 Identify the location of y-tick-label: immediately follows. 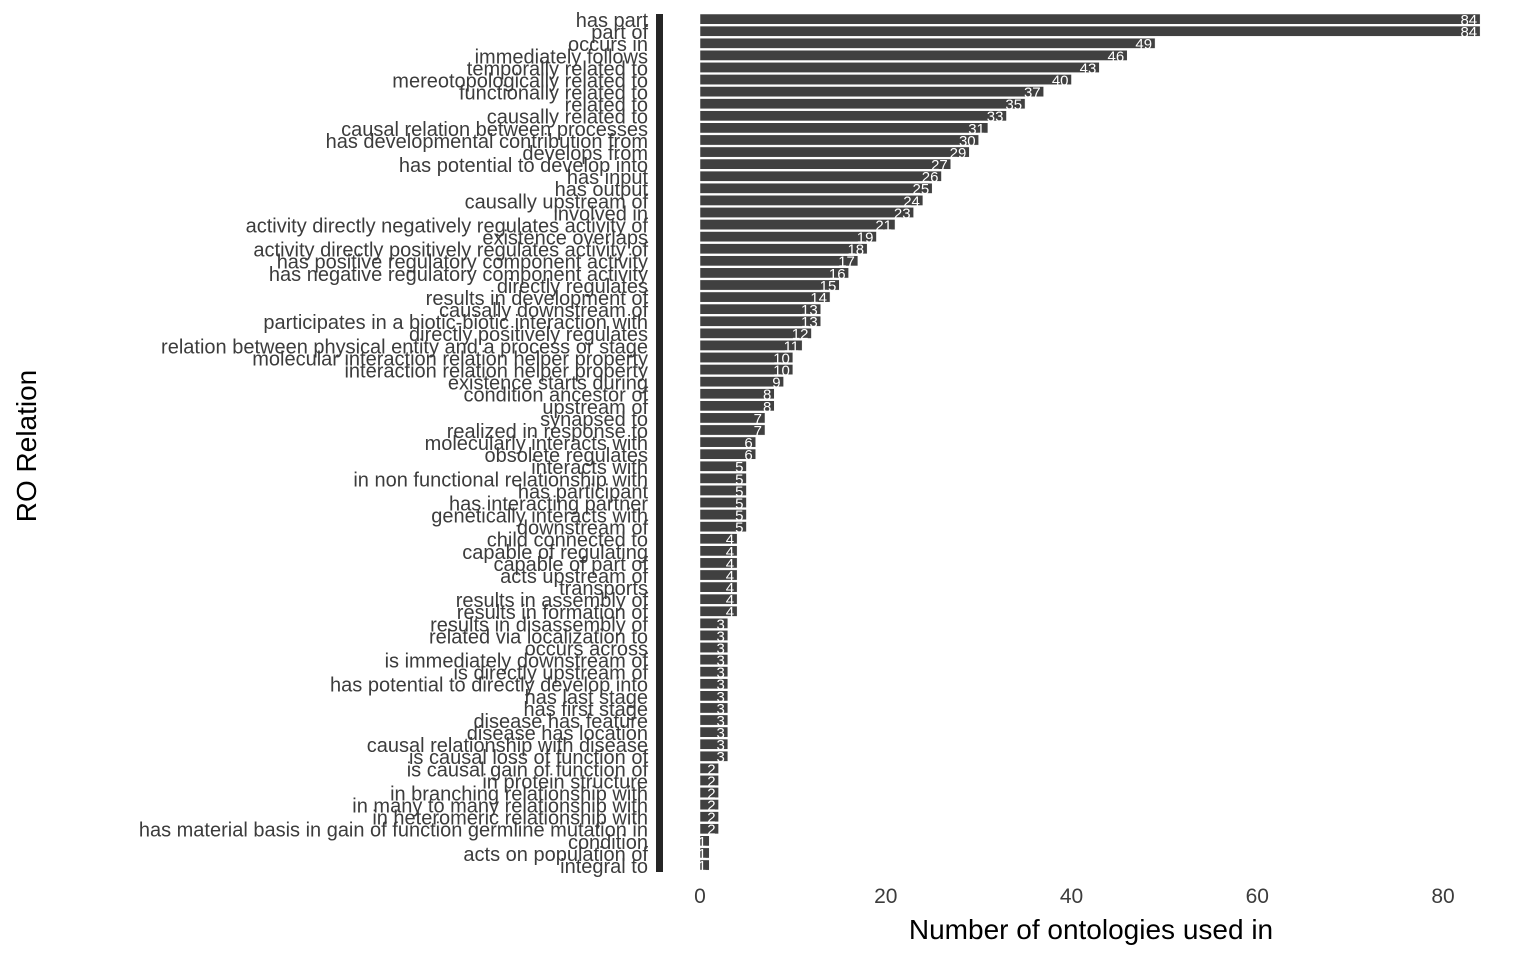
(561, 57).